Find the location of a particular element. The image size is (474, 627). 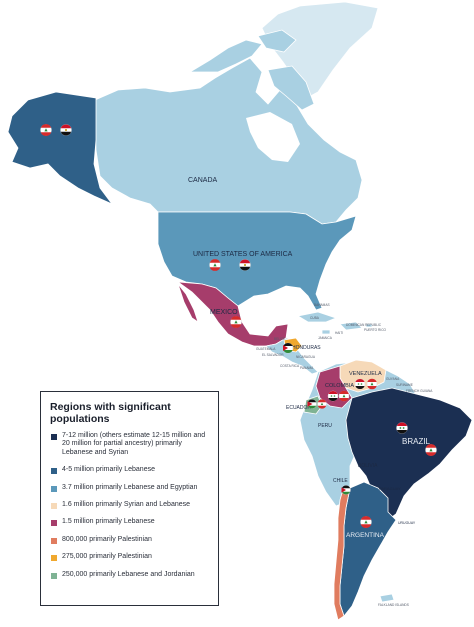

hispaniola-island is located at coordinates (351, 326).